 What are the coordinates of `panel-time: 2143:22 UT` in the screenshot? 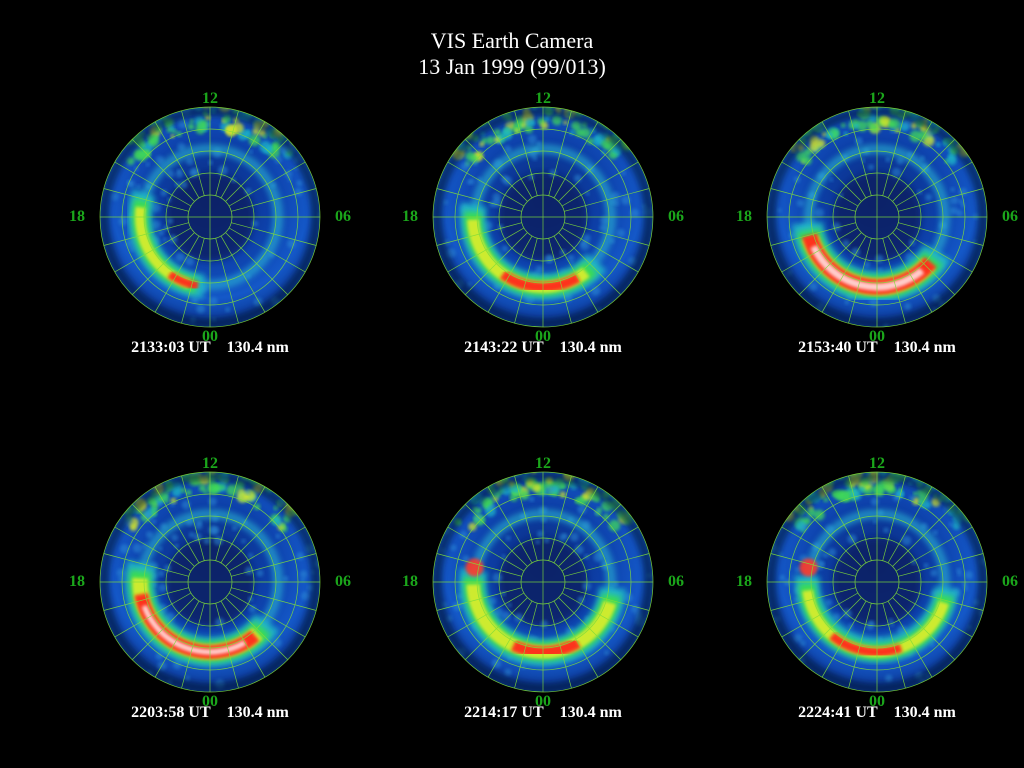 It's located at (504, 347).